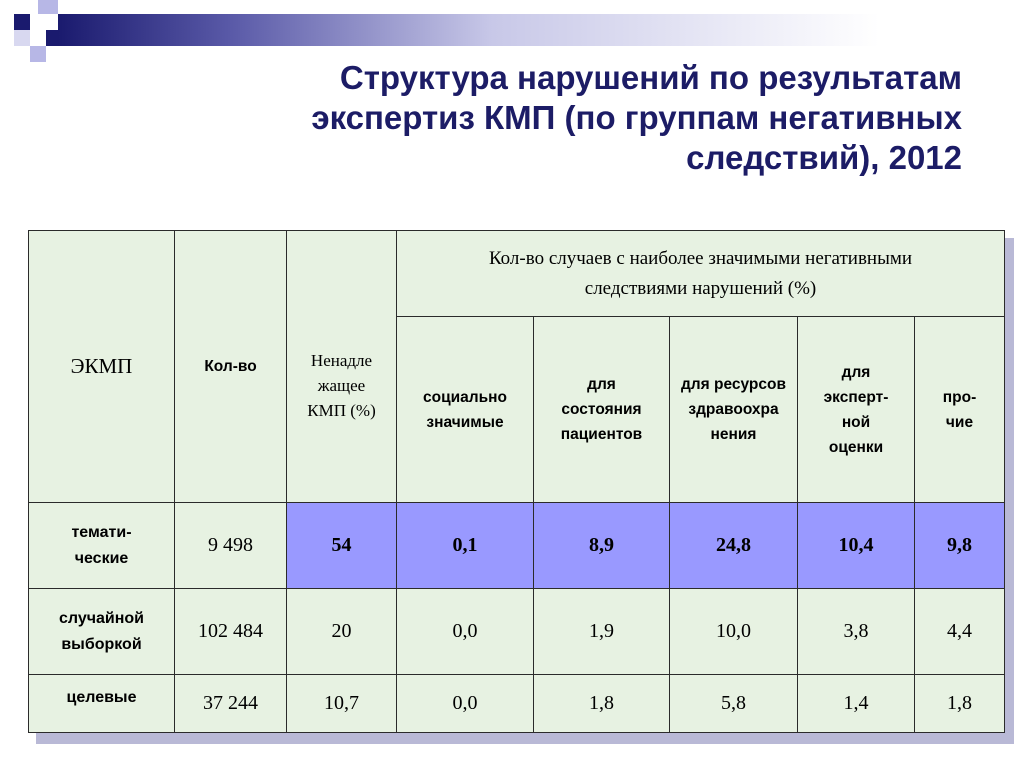 The image size is (1024, 768). What do you see at coordinates (22, 38) in the screenshot?
I see `corner-square-light` at bounding box center [22, 38].